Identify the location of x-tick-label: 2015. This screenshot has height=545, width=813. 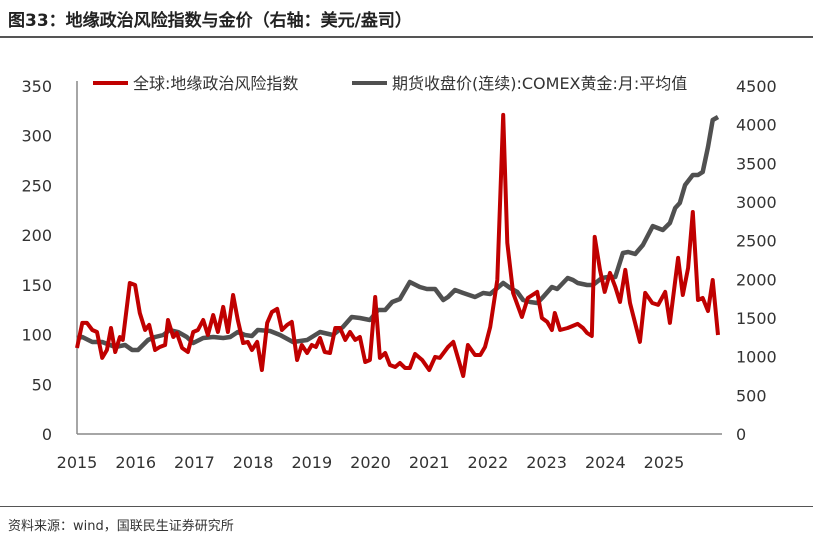
(77, 462).